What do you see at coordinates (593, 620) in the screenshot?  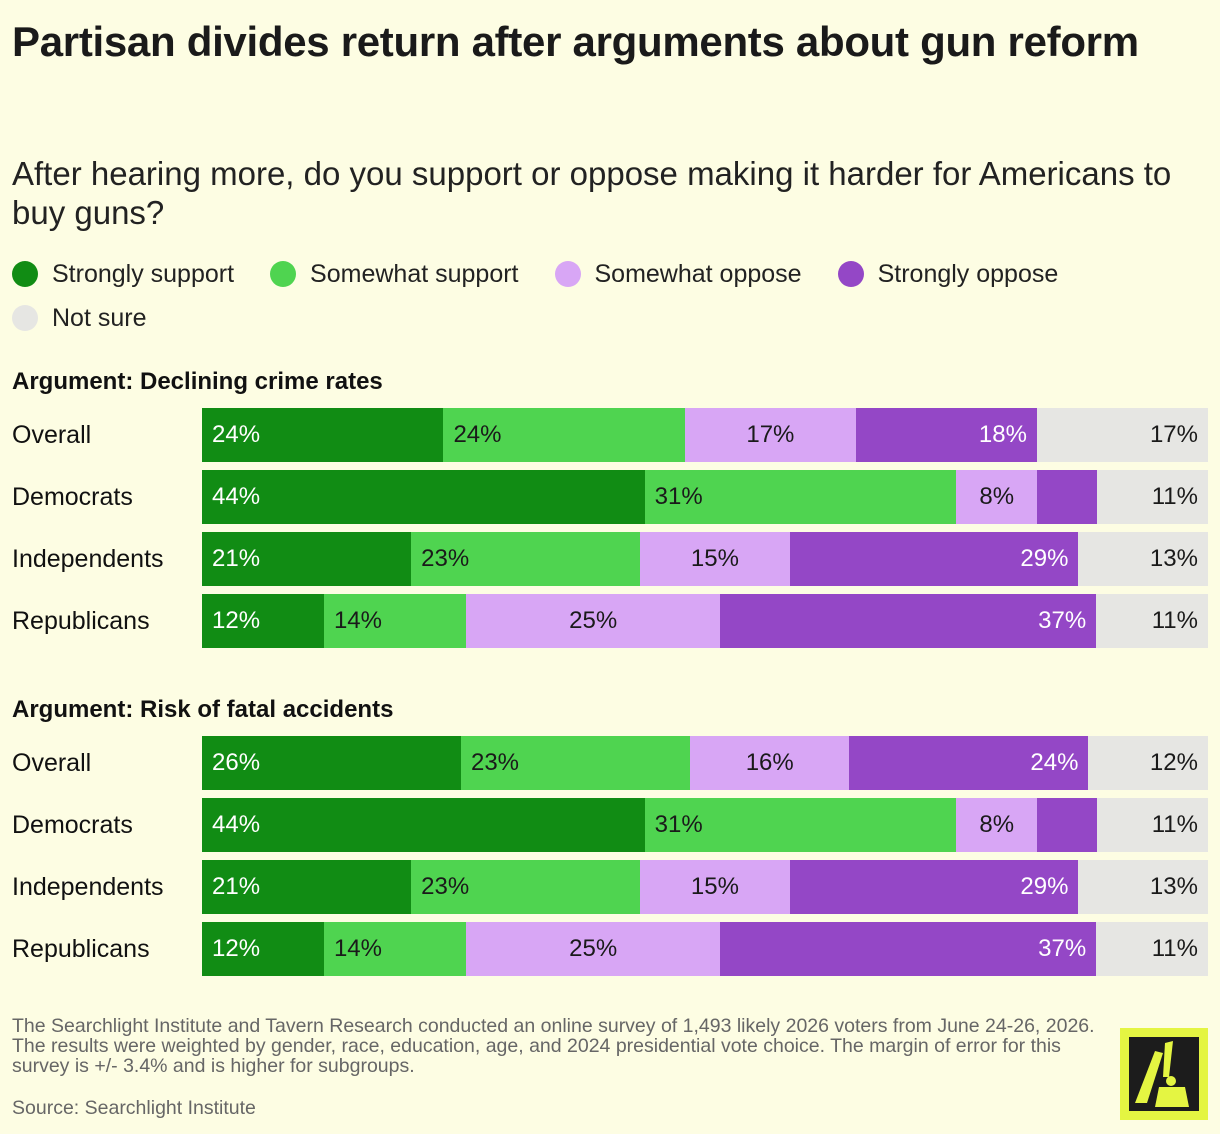 I see `data-label: 25%` at bounding box center [593, 620].